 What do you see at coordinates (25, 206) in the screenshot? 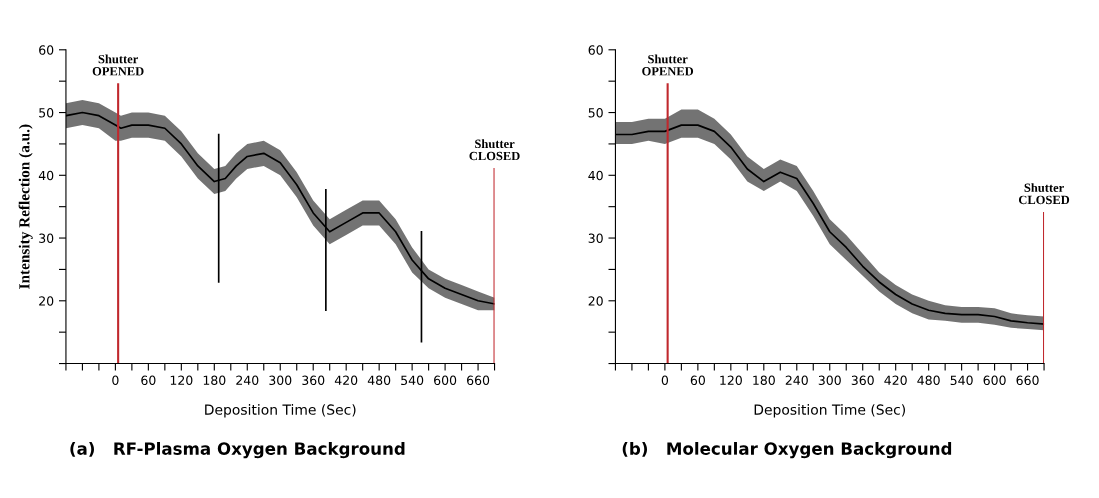
I see `y-axis-title: Intensity Reflection (a.u.)` at bounding box center [25, 206].